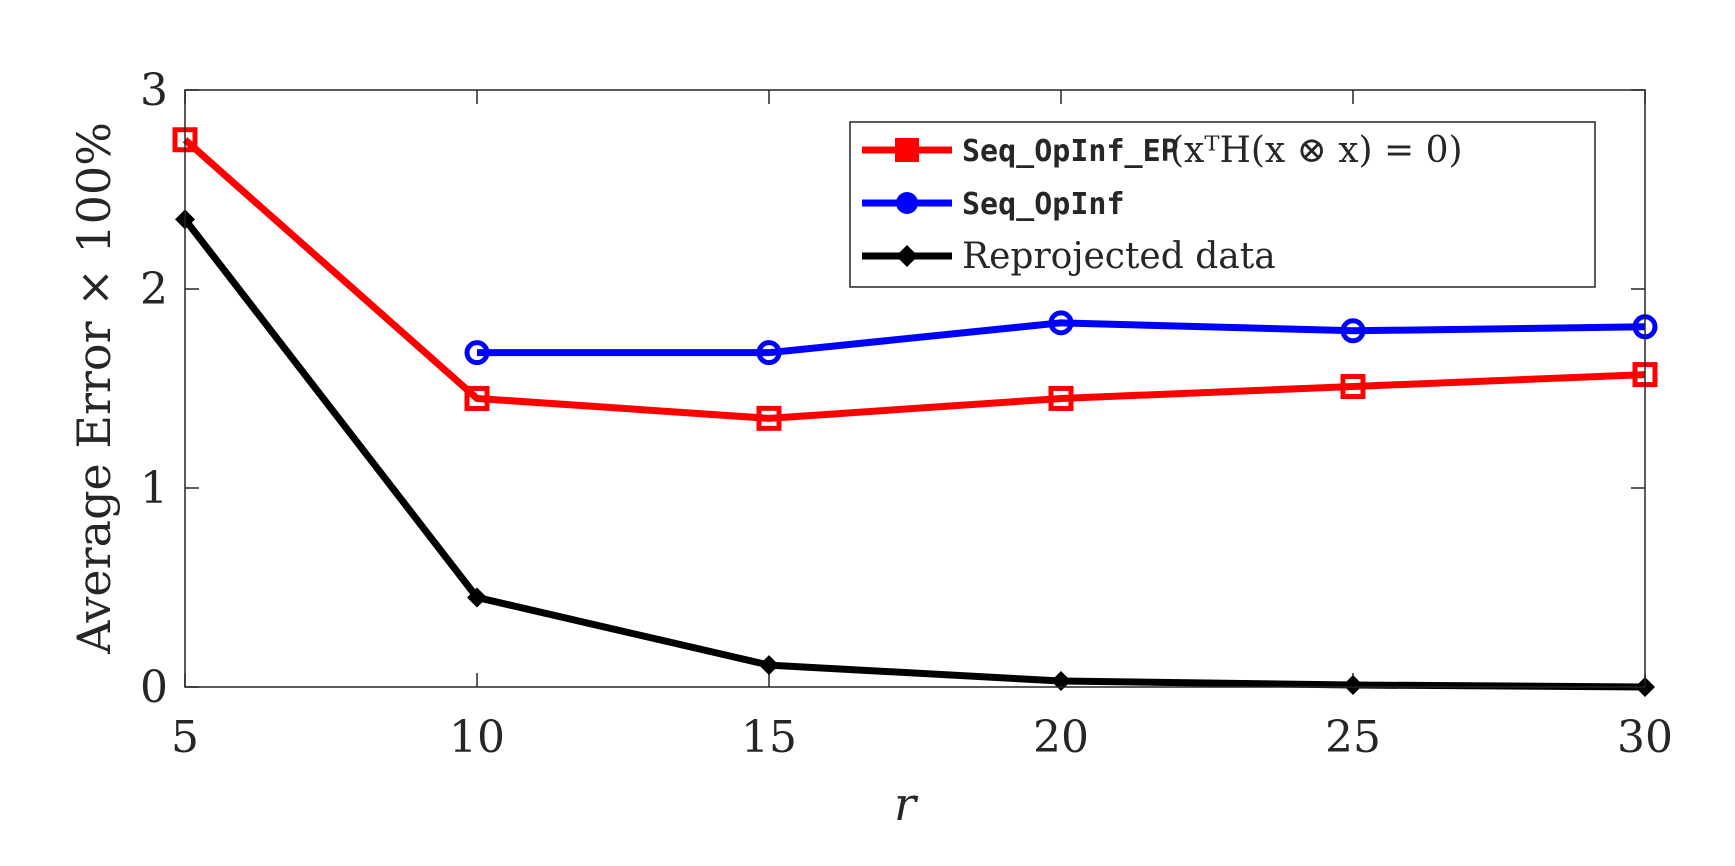 This screenshot has width=1735, height=866. What do you see at coordinates (907, 150) in the screenshot?
I see `legend-square-marker` at bounding box center [907, 150].